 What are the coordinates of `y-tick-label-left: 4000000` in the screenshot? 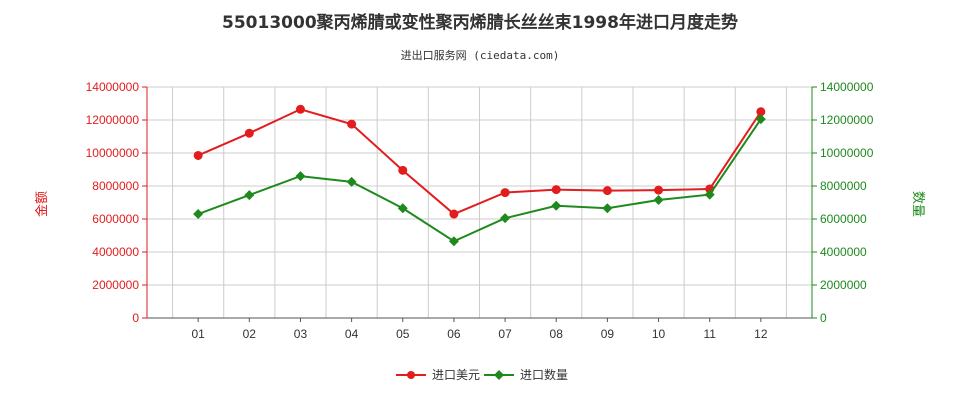 It's located at (115, 252).